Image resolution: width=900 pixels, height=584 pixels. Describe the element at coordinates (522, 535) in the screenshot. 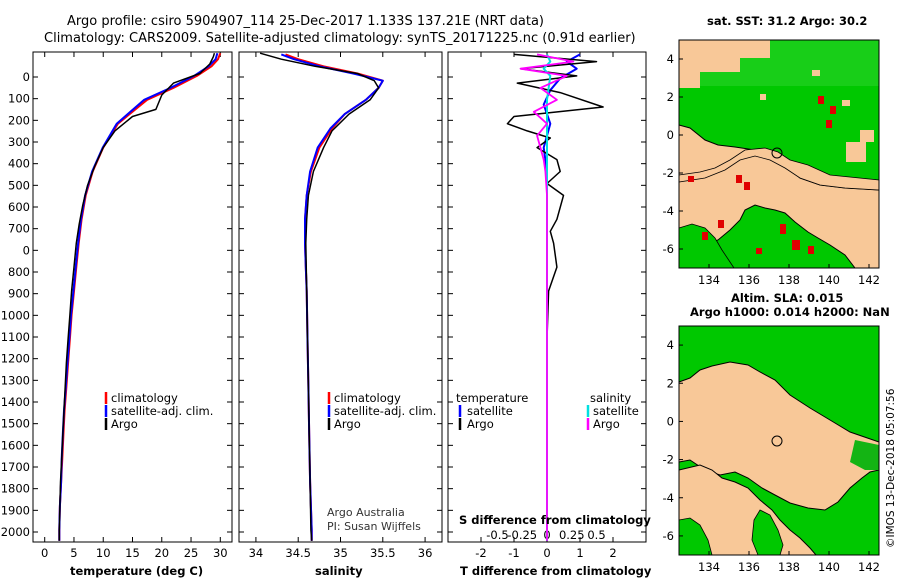

I see `x2-tick-label: -0.25` at that location.